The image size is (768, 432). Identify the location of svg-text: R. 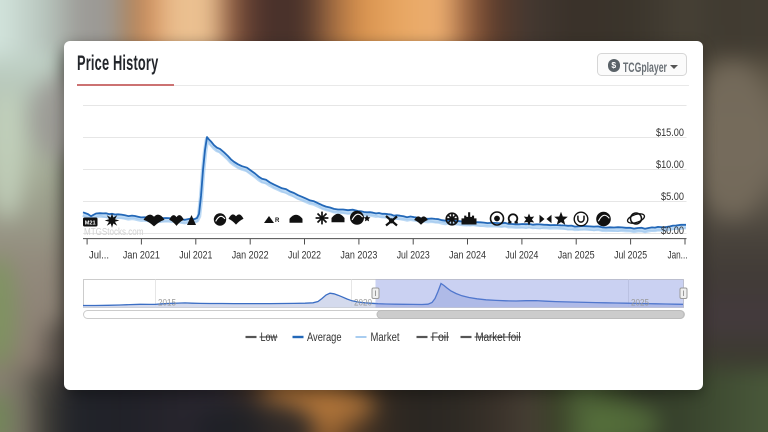
(277, 221).